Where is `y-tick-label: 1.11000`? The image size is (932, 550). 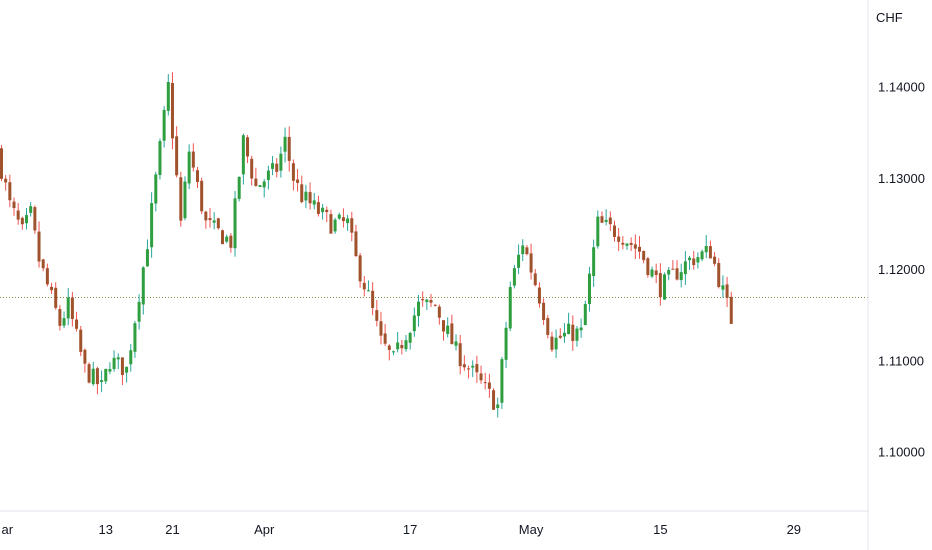
y-tick-label: 1.11000 is located at coordinates (901, 360).